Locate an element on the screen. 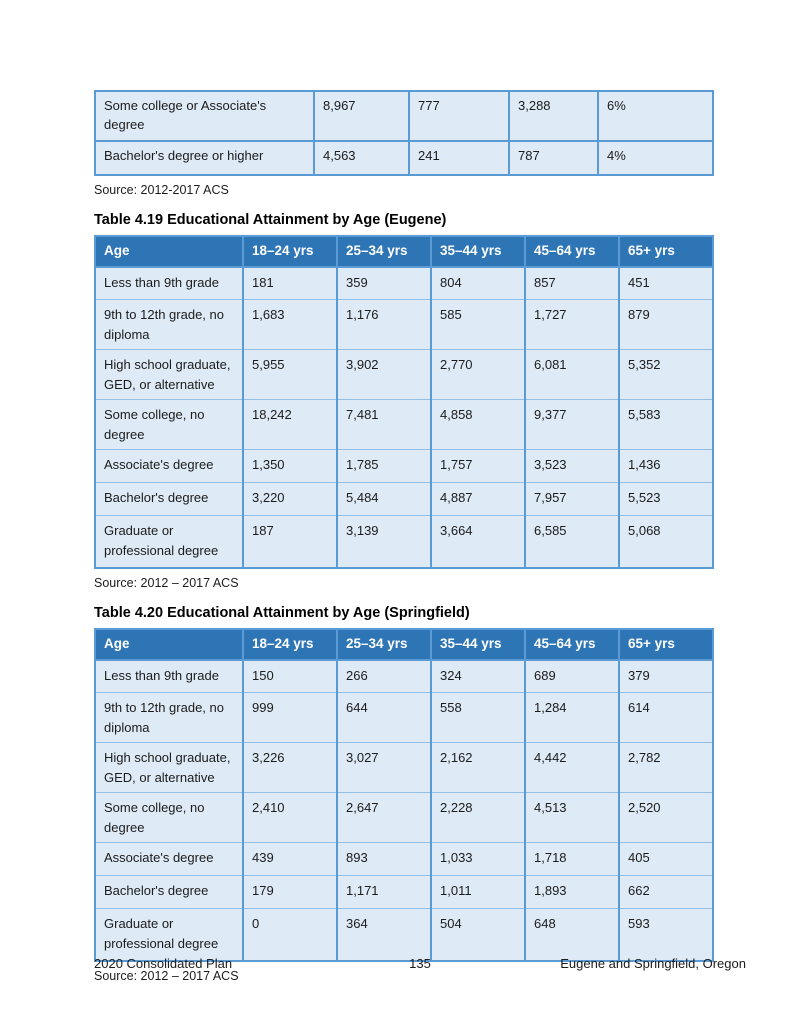 The image size is (800, 1035). column-header: 45–64 yrs is located at coordinates (572, 644).